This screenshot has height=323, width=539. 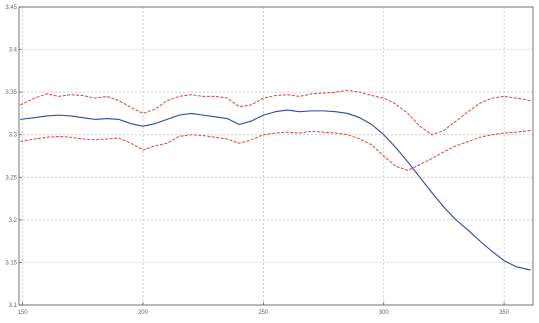 What do you see at coordinates (13, 136) in the screenshot?
I see `y-tick-label: 3.3` at bounding box center [13, 136].